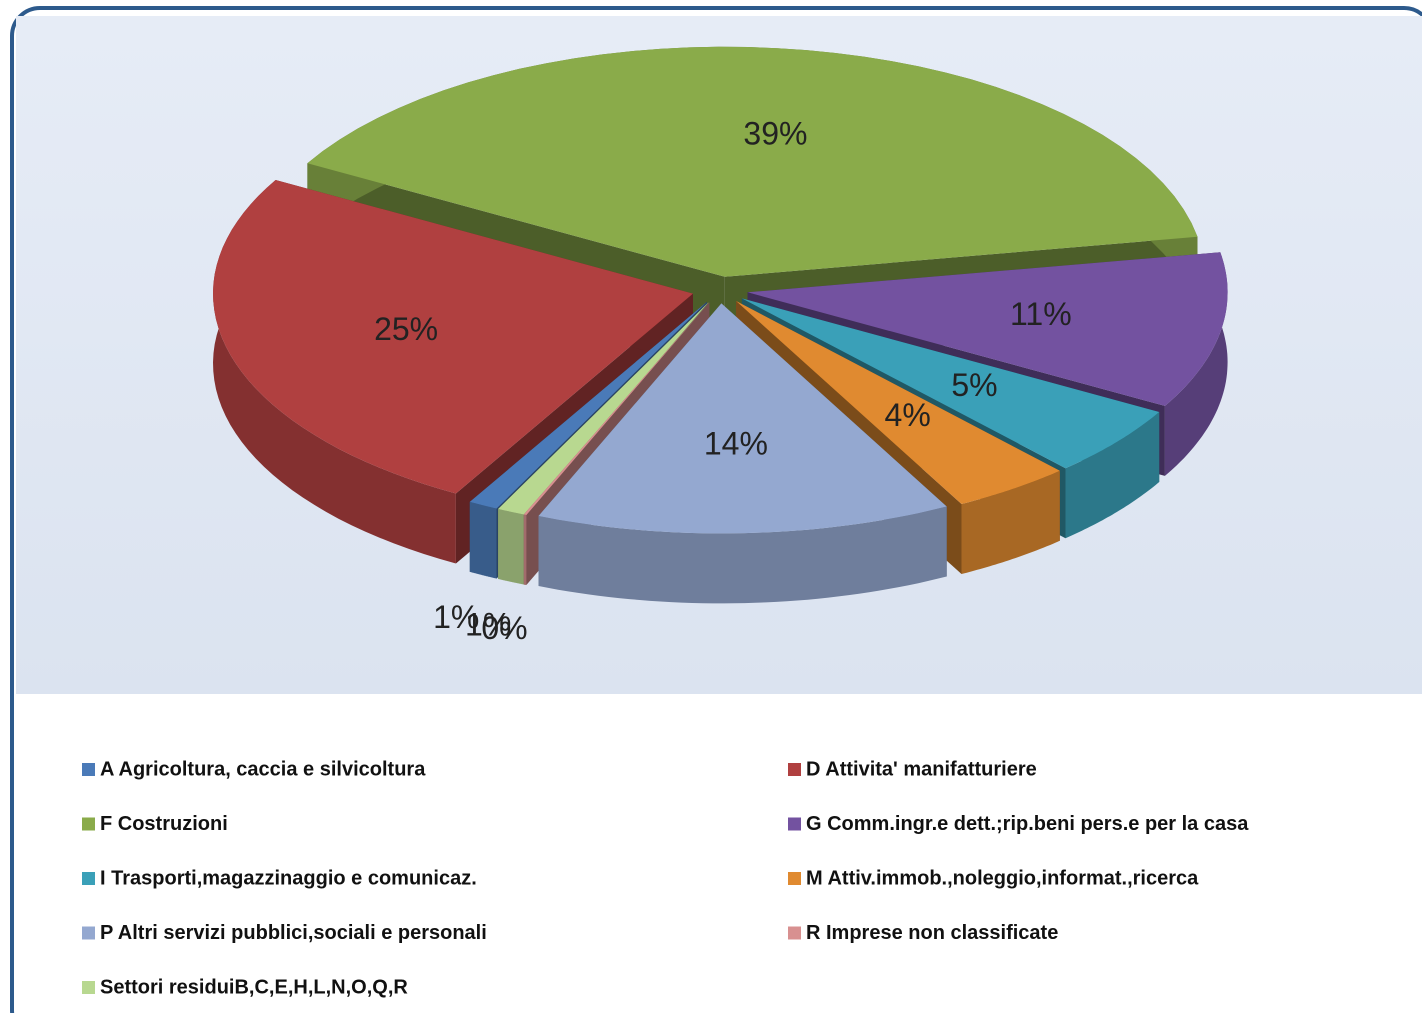 The image size is (1422, 1018). What do you see at coordinates (921, 769) in the screenshot?
I see `legend-label: D Attivita' manifatturiere` at bounding box center [921, 769].